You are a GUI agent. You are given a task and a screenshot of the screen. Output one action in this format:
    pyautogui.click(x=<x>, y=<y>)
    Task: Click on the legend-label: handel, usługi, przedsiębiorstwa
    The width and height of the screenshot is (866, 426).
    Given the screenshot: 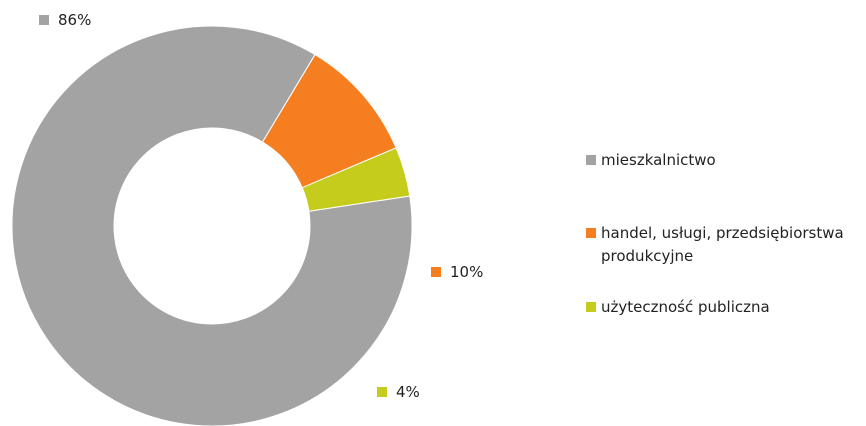 What is the action you would take?
    pyautogui.click(x=722, y=233)
    